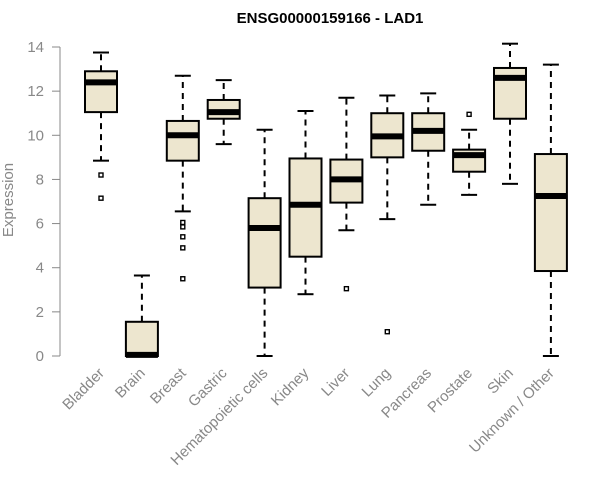 The height and width of the screenshot is (500, 600). Describe the element at coordinates (130, 383) in the screenshot. I see `x-tick-label: Brain` at that location.